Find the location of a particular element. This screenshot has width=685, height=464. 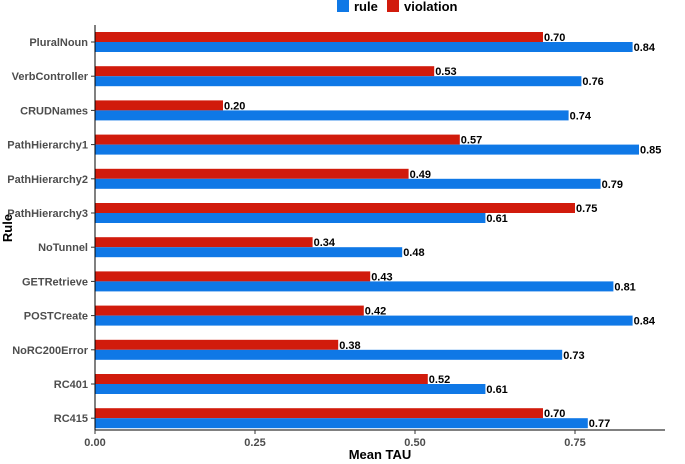

category-label-notunnel: NoTunnel is located at coordinates (63, 248).